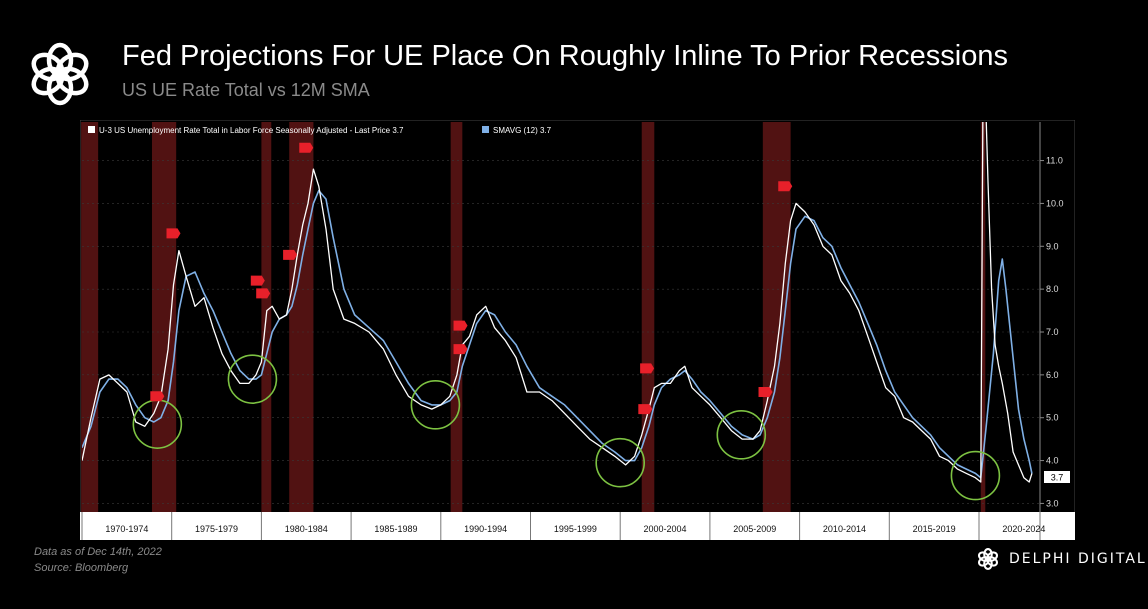 This screenshot has width=1148, height=609. Describe the element at coordinates (988, 559) in the screenshot. I see `delphi-small-logo-icon` at that location.